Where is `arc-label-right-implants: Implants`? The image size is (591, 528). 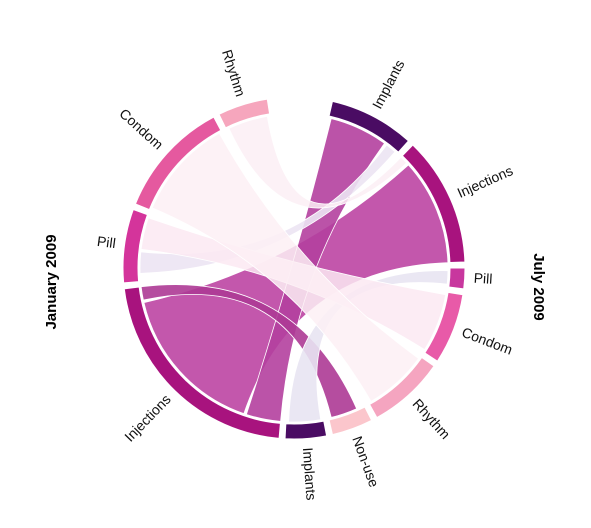 arc-label-right-implants: Implants is located at coordinates (388, 84).